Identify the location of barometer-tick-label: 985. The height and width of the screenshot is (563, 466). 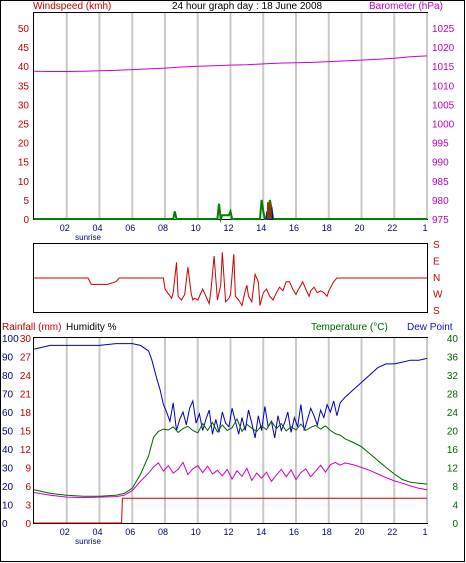
(440, 182).